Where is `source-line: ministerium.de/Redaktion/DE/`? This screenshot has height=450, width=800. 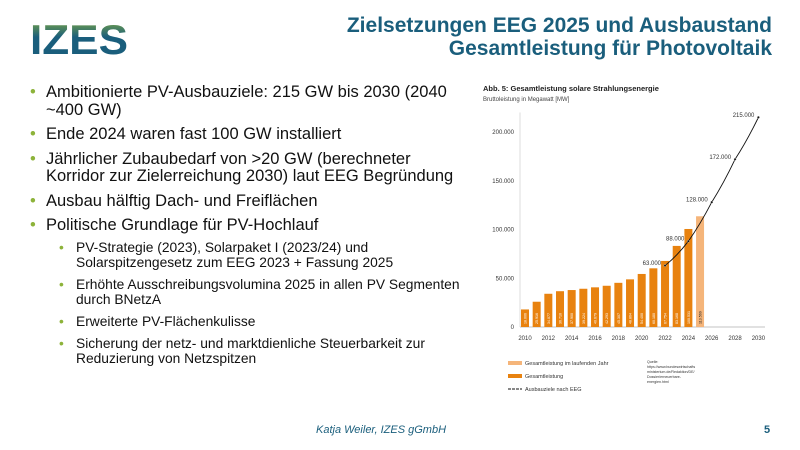
source-line: ministerium.de/Redaktion/DE/ is located at coordinates (671, 372).